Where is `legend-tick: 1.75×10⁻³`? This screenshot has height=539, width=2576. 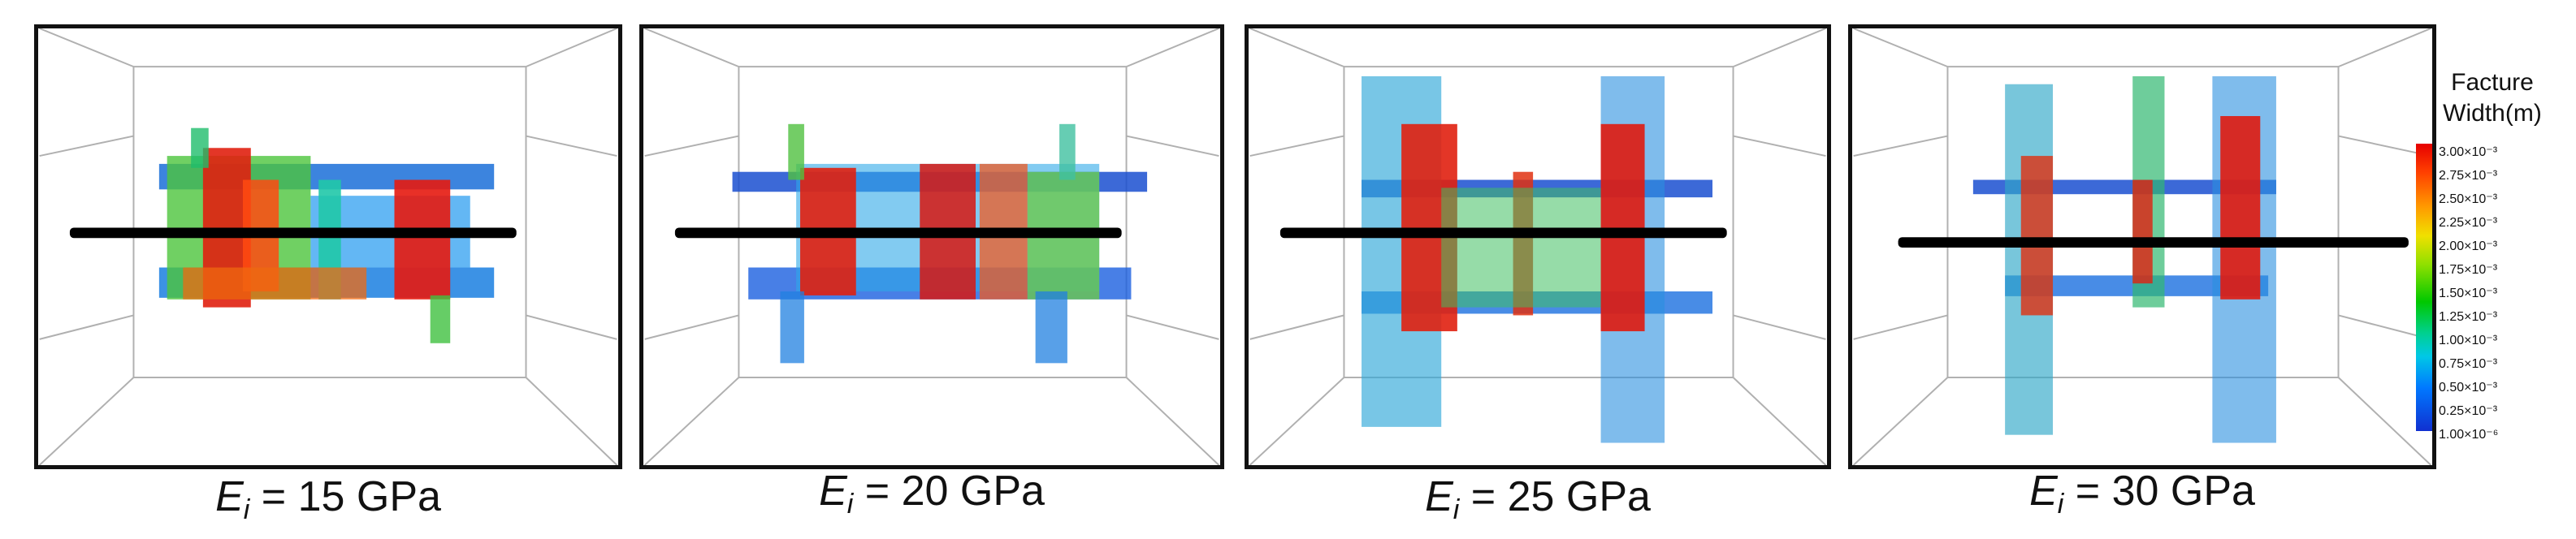 legend-tick: 1.75×10⁻³ is located at coordinates (2468, 270).